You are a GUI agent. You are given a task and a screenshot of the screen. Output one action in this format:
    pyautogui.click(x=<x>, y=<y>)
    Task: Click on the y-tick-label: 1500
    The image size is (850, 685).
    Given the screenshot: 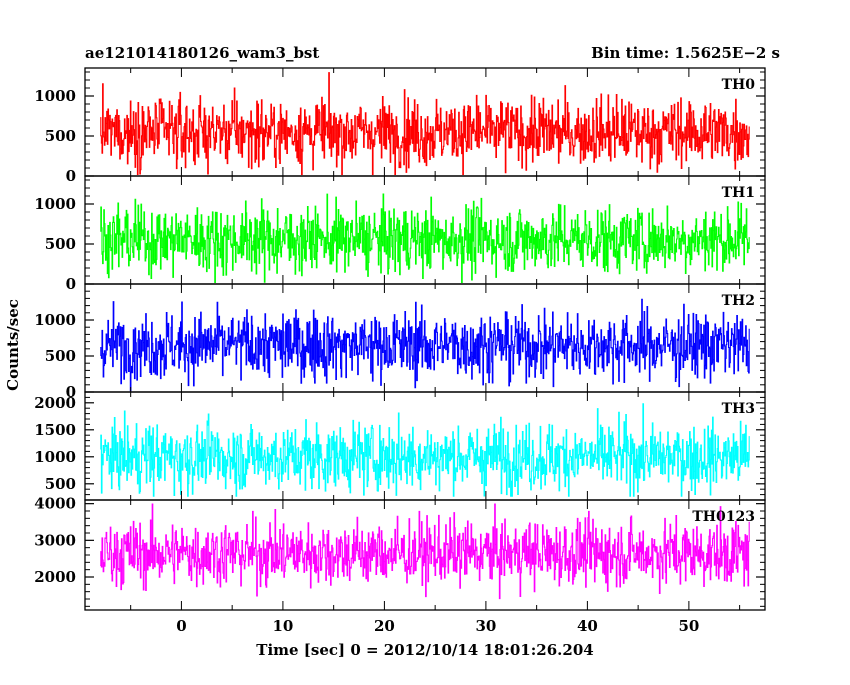 What is the action you would take?
    pyautogui.click(x=55, y=430)
    